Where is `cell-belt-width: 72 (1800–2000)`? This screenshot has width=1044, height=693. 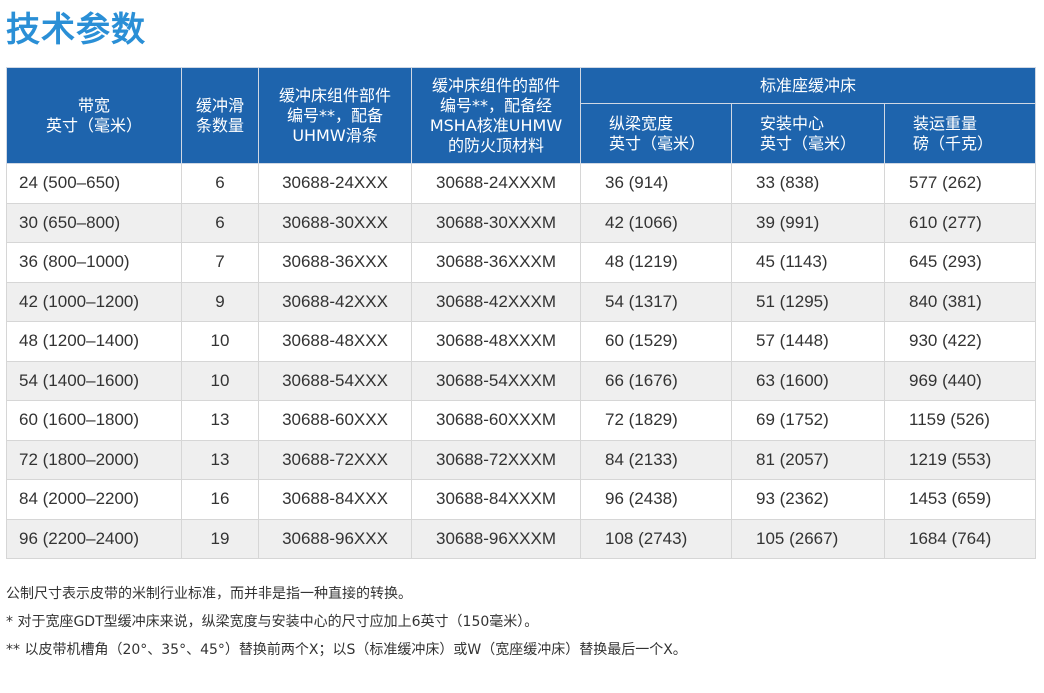 cell-belt-width: 72 (1800–2000) is located at coordinates (94, 459).